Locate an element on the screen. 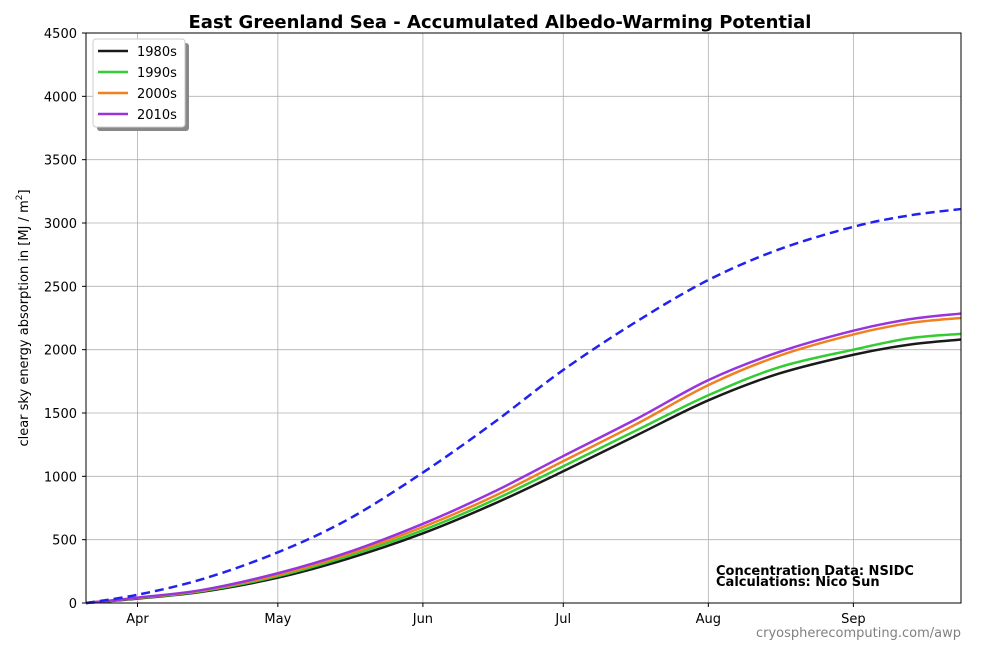  y-tick-label: 4500 is located at coordinates (60, 34).